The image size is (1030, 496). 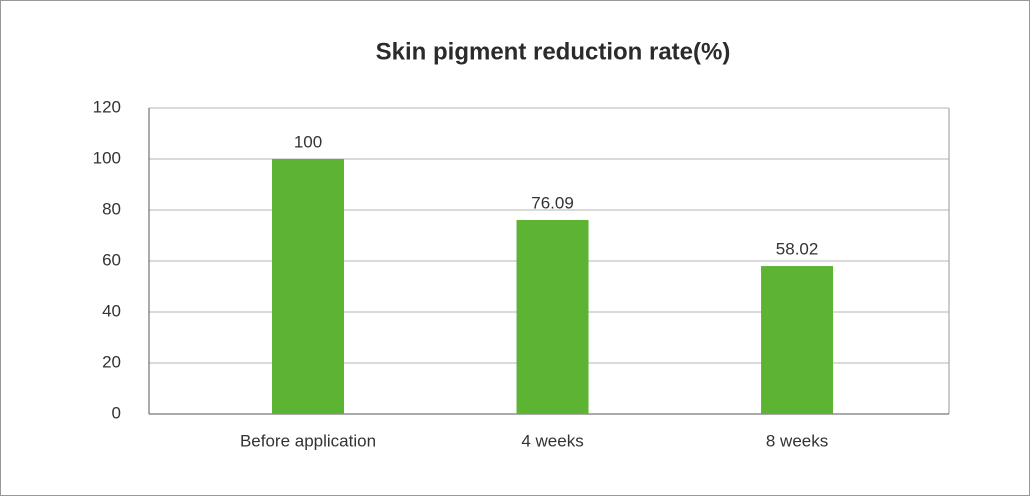 What do you see at coordinates (107, 106) in the screenshot?
I see `y-tick-label: 120` at bounding box center [107, 106].